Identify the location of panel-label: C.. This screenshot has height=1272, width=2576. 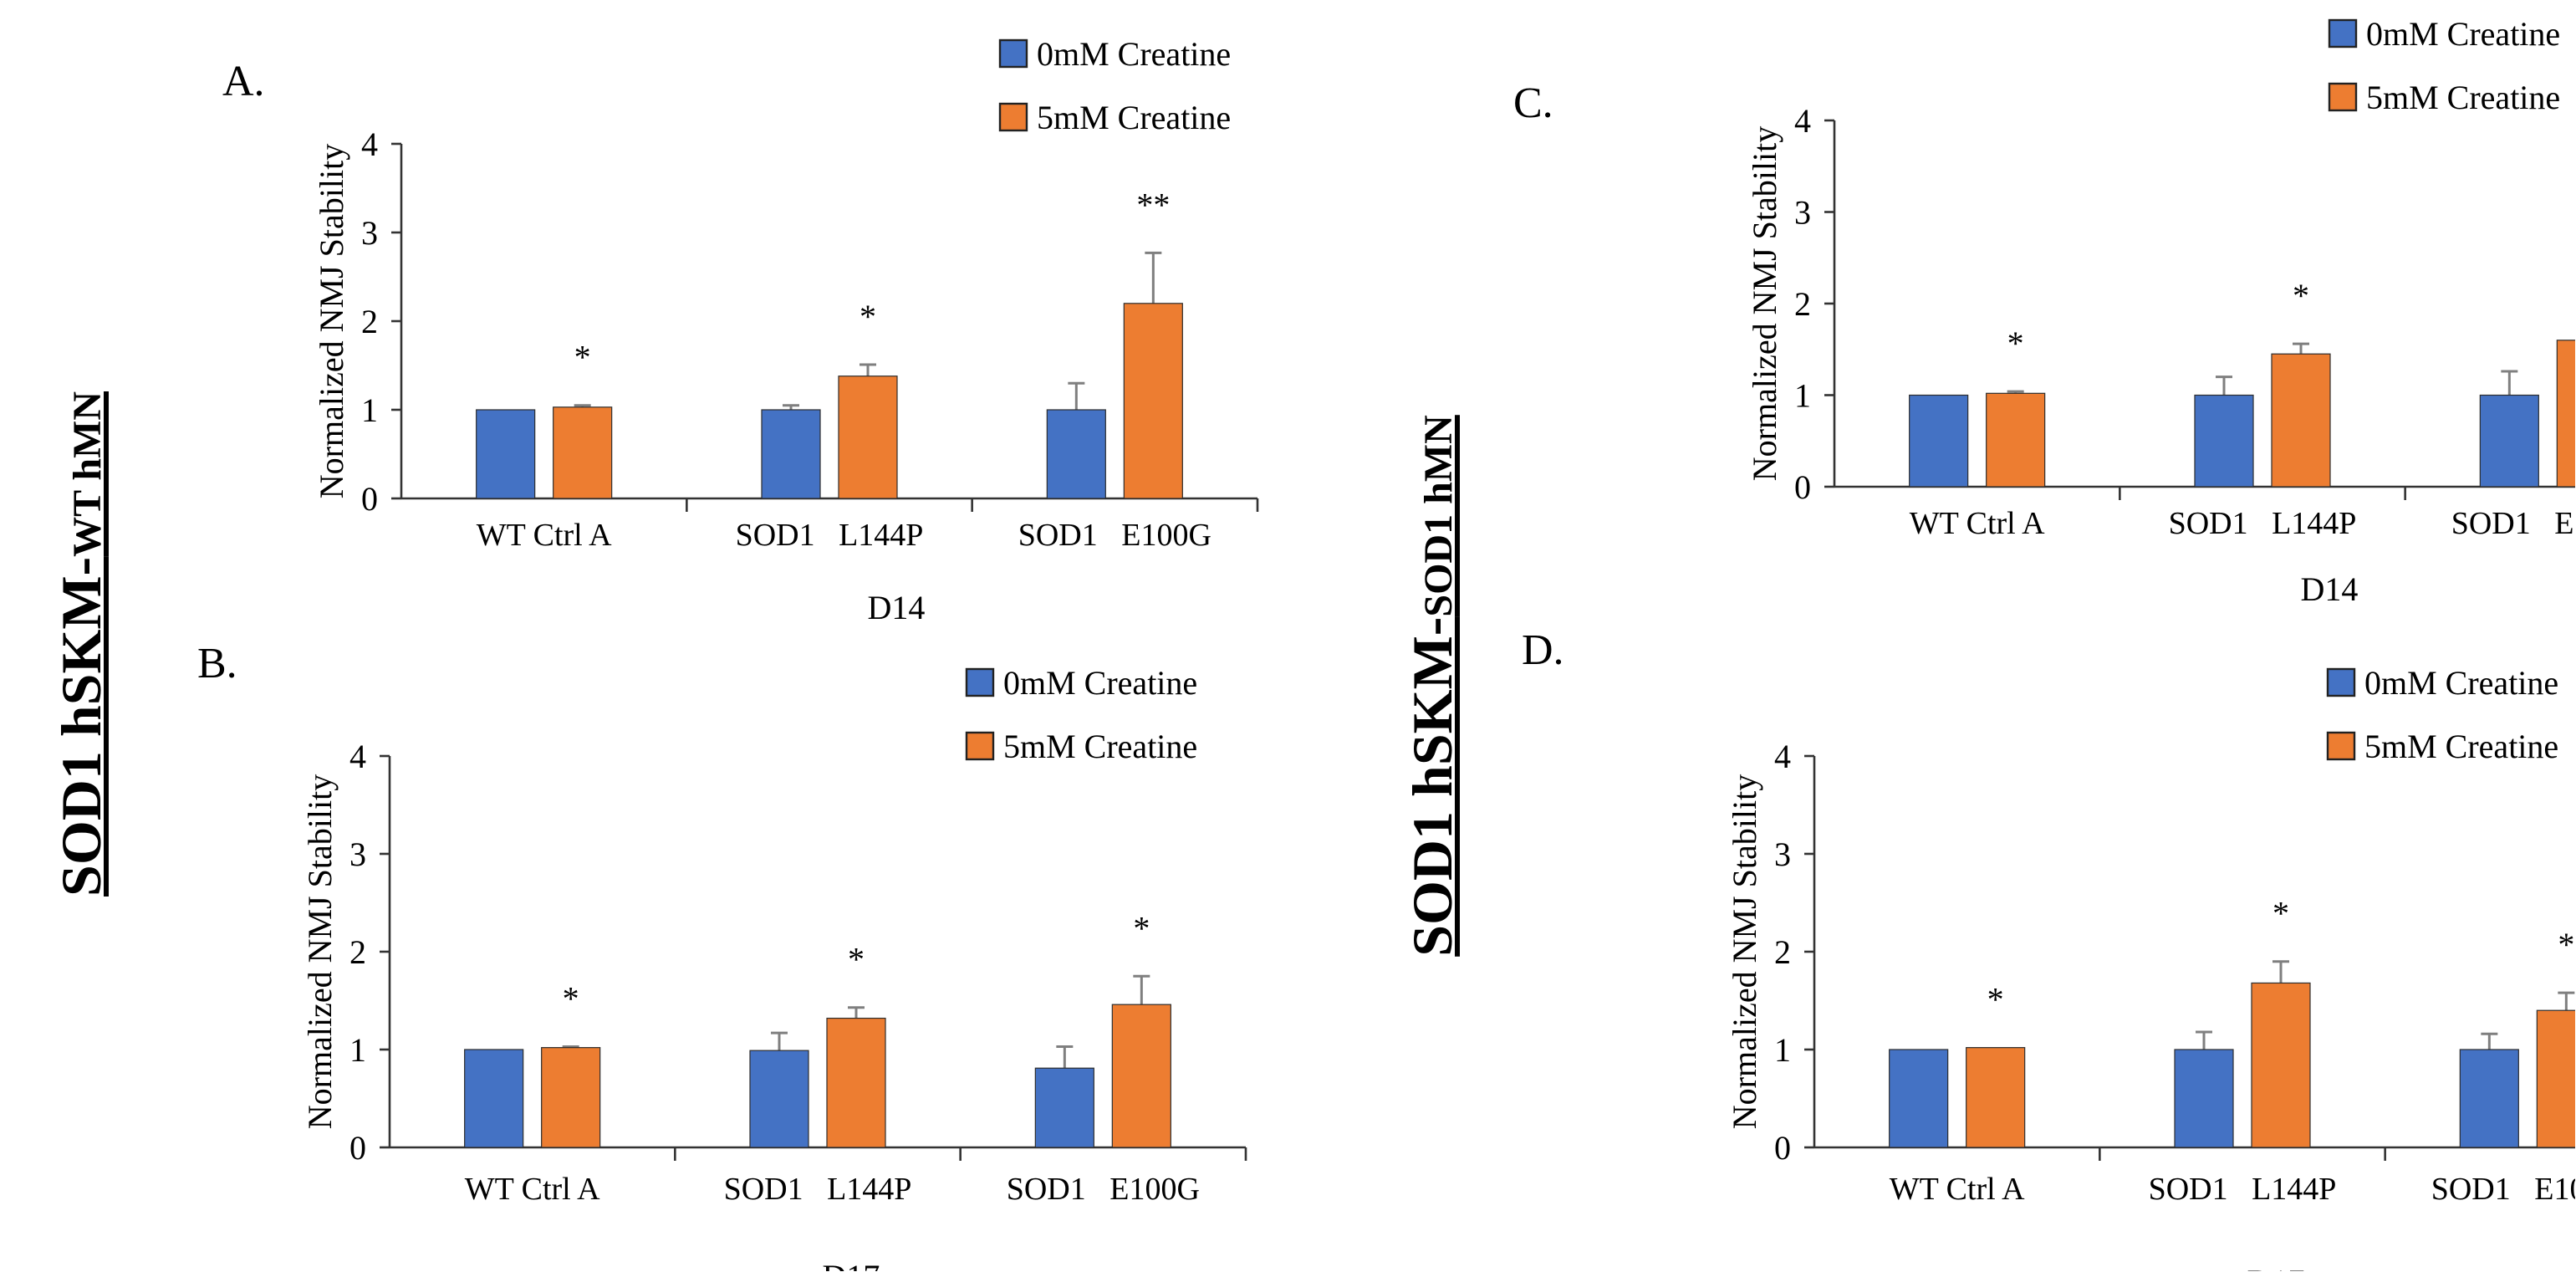
(1533, 103).